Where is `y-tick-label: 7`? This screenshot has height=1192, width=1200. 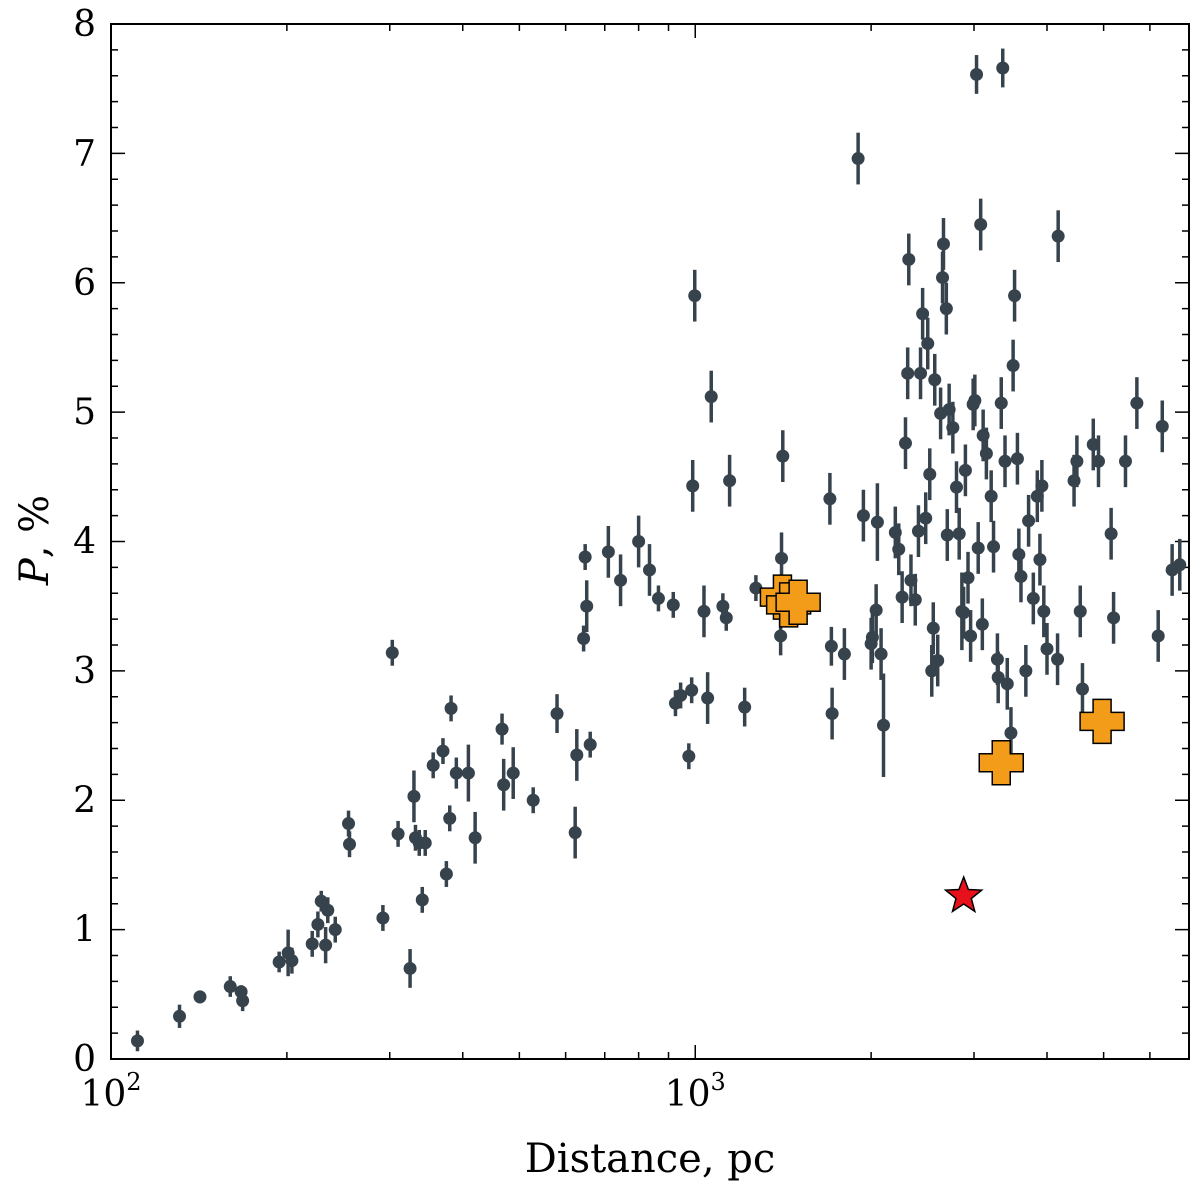
y-tick-label: 7 is located at coordinates (84, 153).